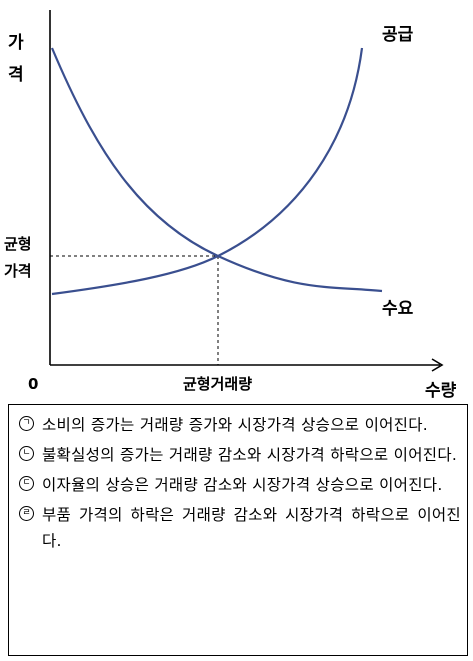 The image size is (473, 661). What do you see at coordinates (26, 483) in the screenshot?
I see `statement-marker: ㄷ` at bounding box center [26, 483].